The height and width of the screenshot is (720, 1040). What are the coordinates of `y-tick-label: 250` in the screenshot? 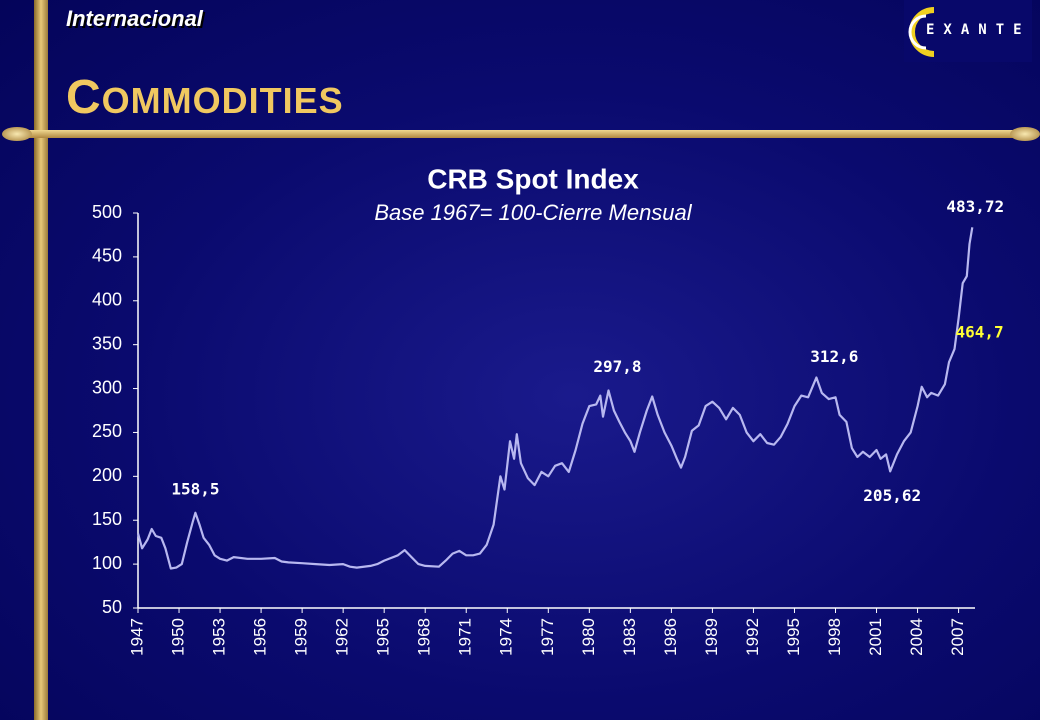 It's located at (107, 431).